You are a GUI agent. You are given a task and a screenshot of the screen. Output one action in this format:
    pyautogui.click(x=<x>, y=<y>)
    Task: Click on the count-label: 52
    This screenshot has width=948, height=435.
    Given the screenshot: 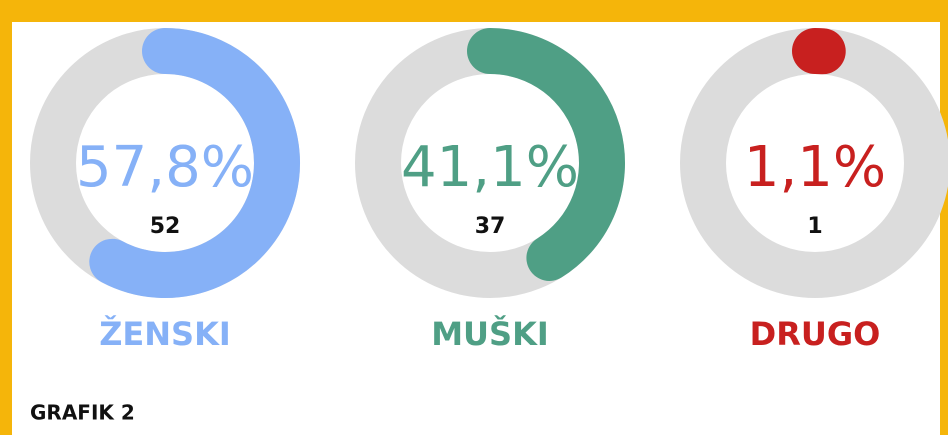 What is the action you would take?
    pyautogui.click(x=165, y=226)
    